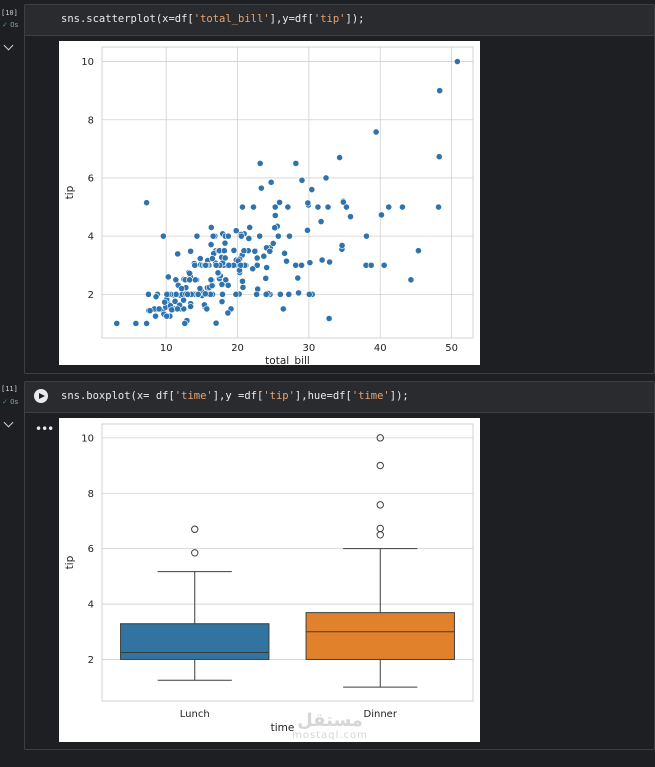 The image size is (655, 767). What do you see at coordinates (9, 13) in the screenshot?
I see `execution-count-label: [10]` at bounding box center [9, 13].